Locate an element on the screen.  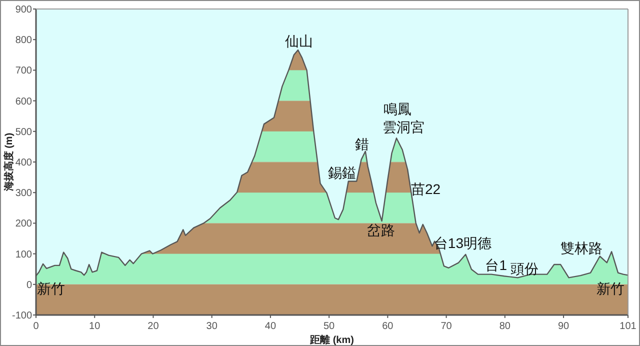
annotation: 錯 is located at coordinates (361, 144).